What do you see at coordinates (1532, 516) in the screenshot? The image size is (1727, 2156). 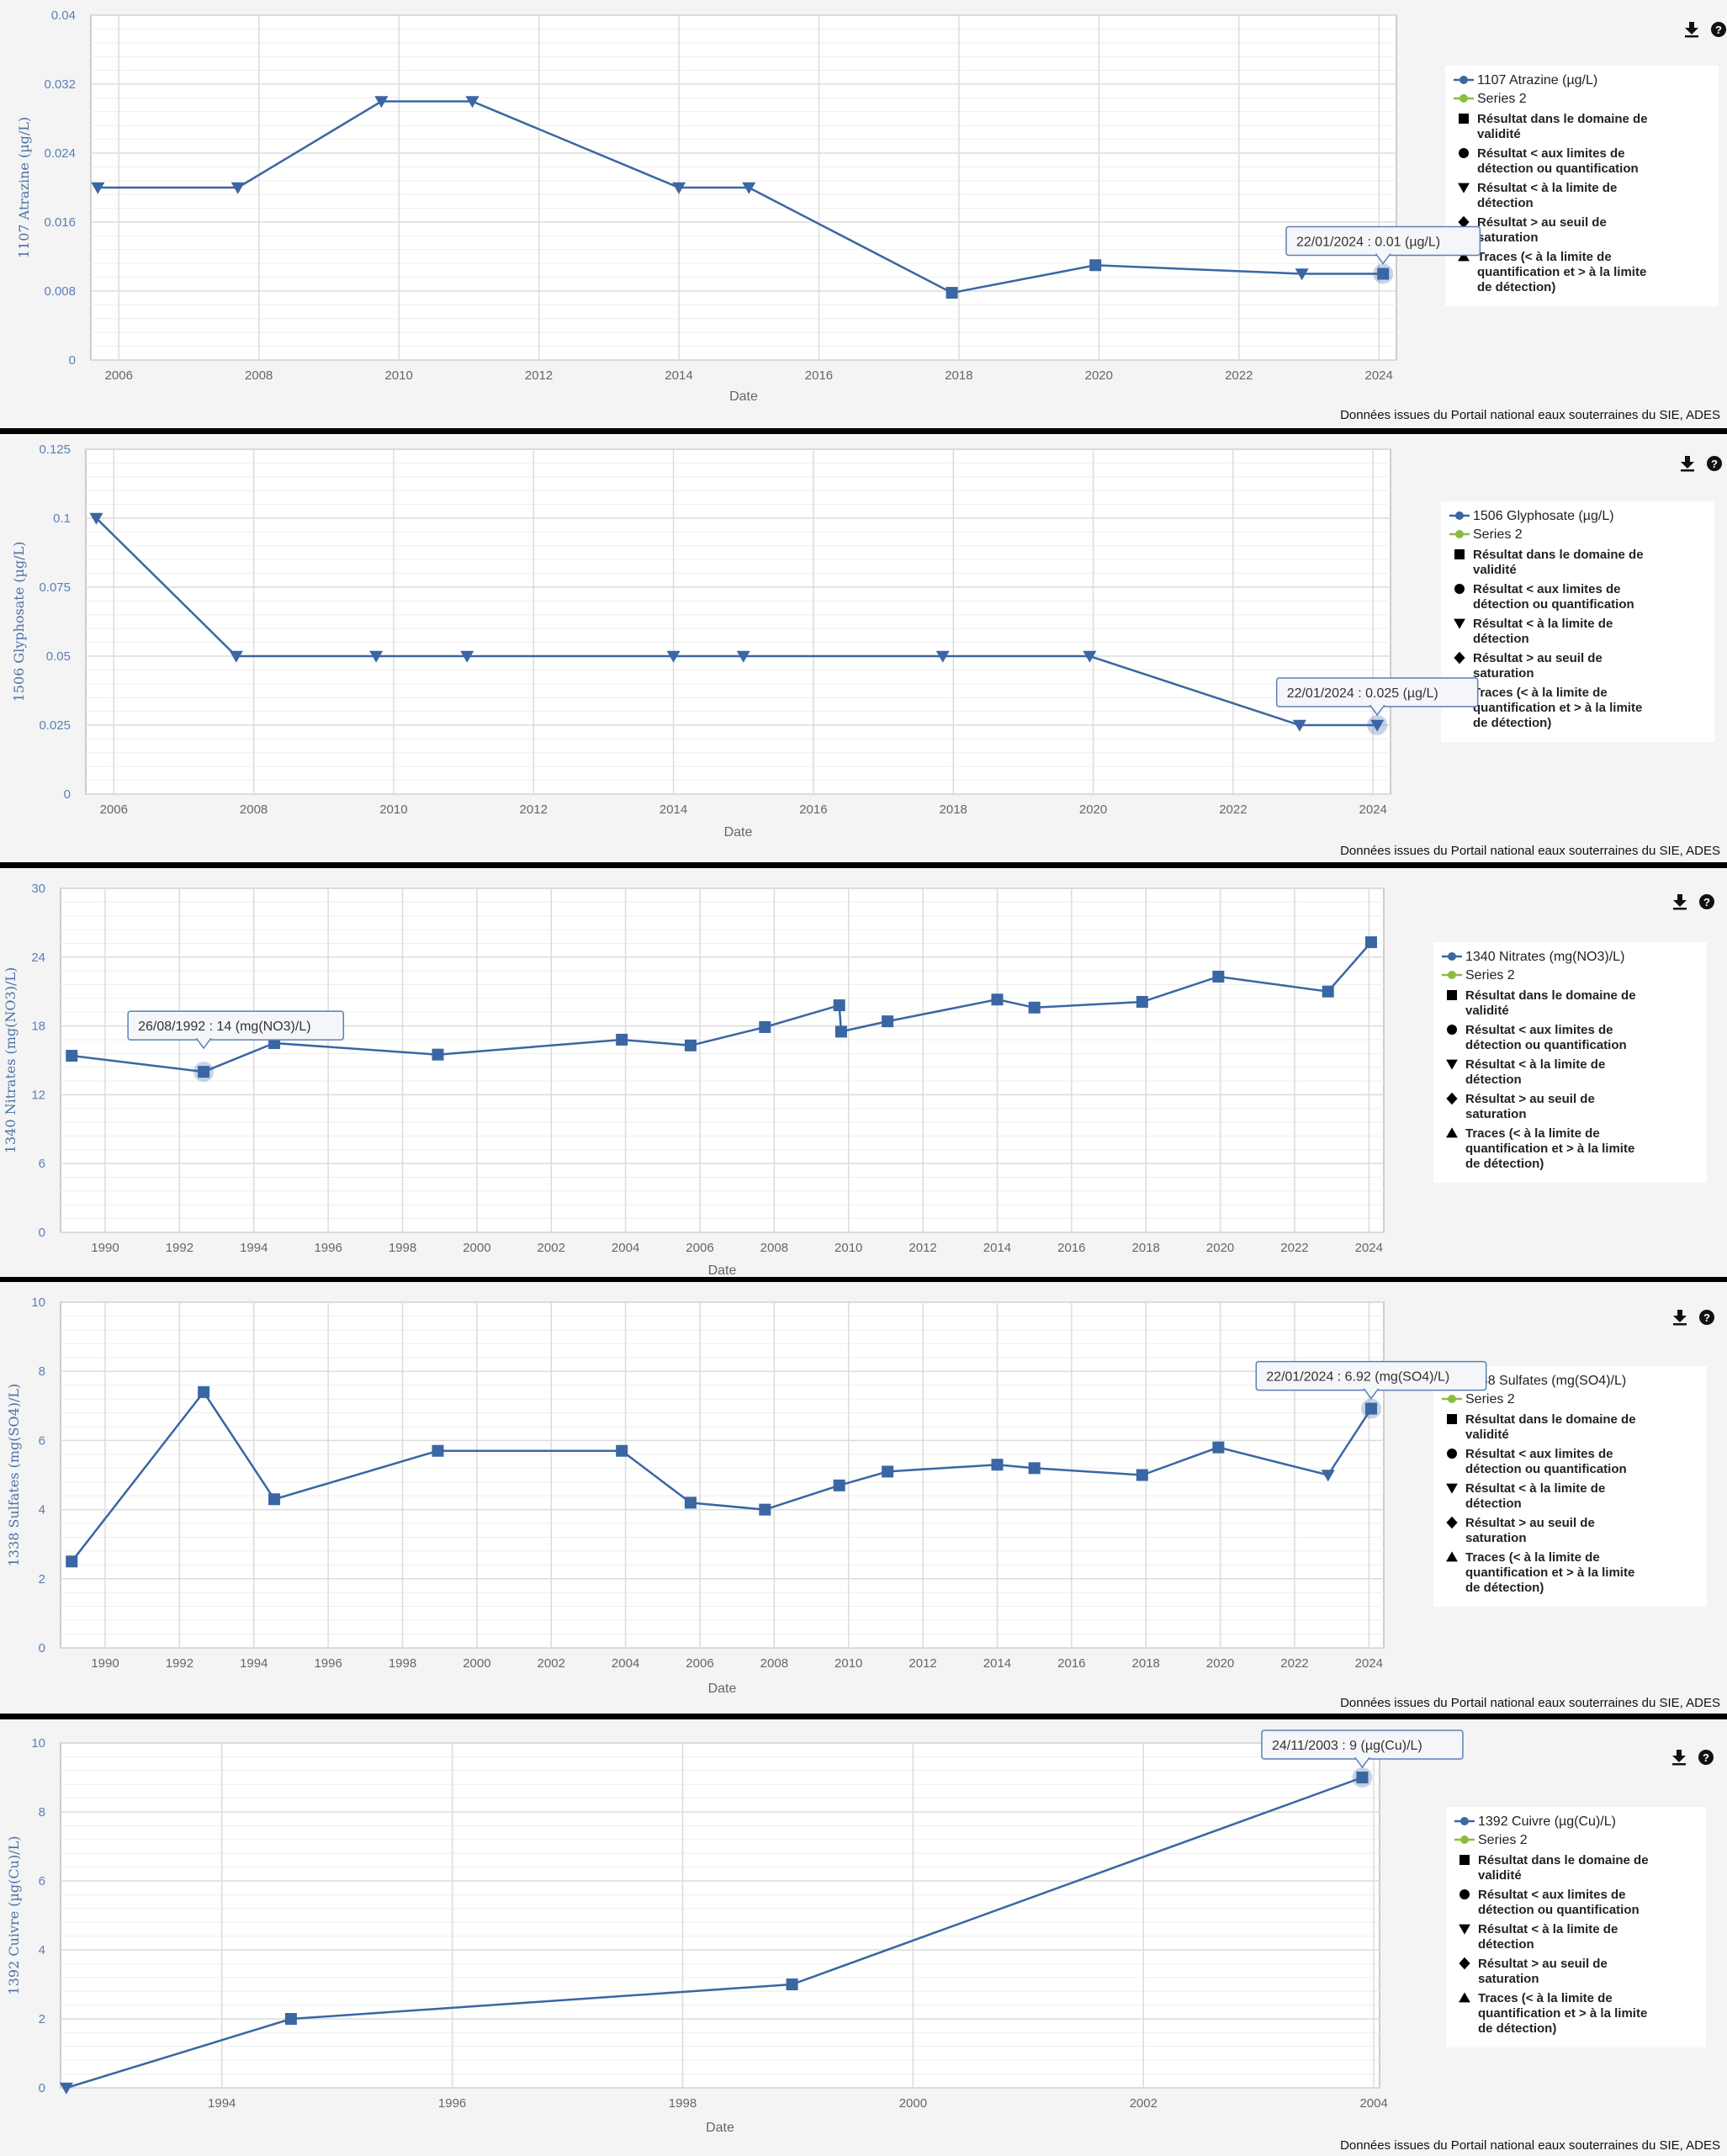 I see `legend-item-series-1: 1506 Glyphosate (µg/L)` at bounding box center [1532, 516].